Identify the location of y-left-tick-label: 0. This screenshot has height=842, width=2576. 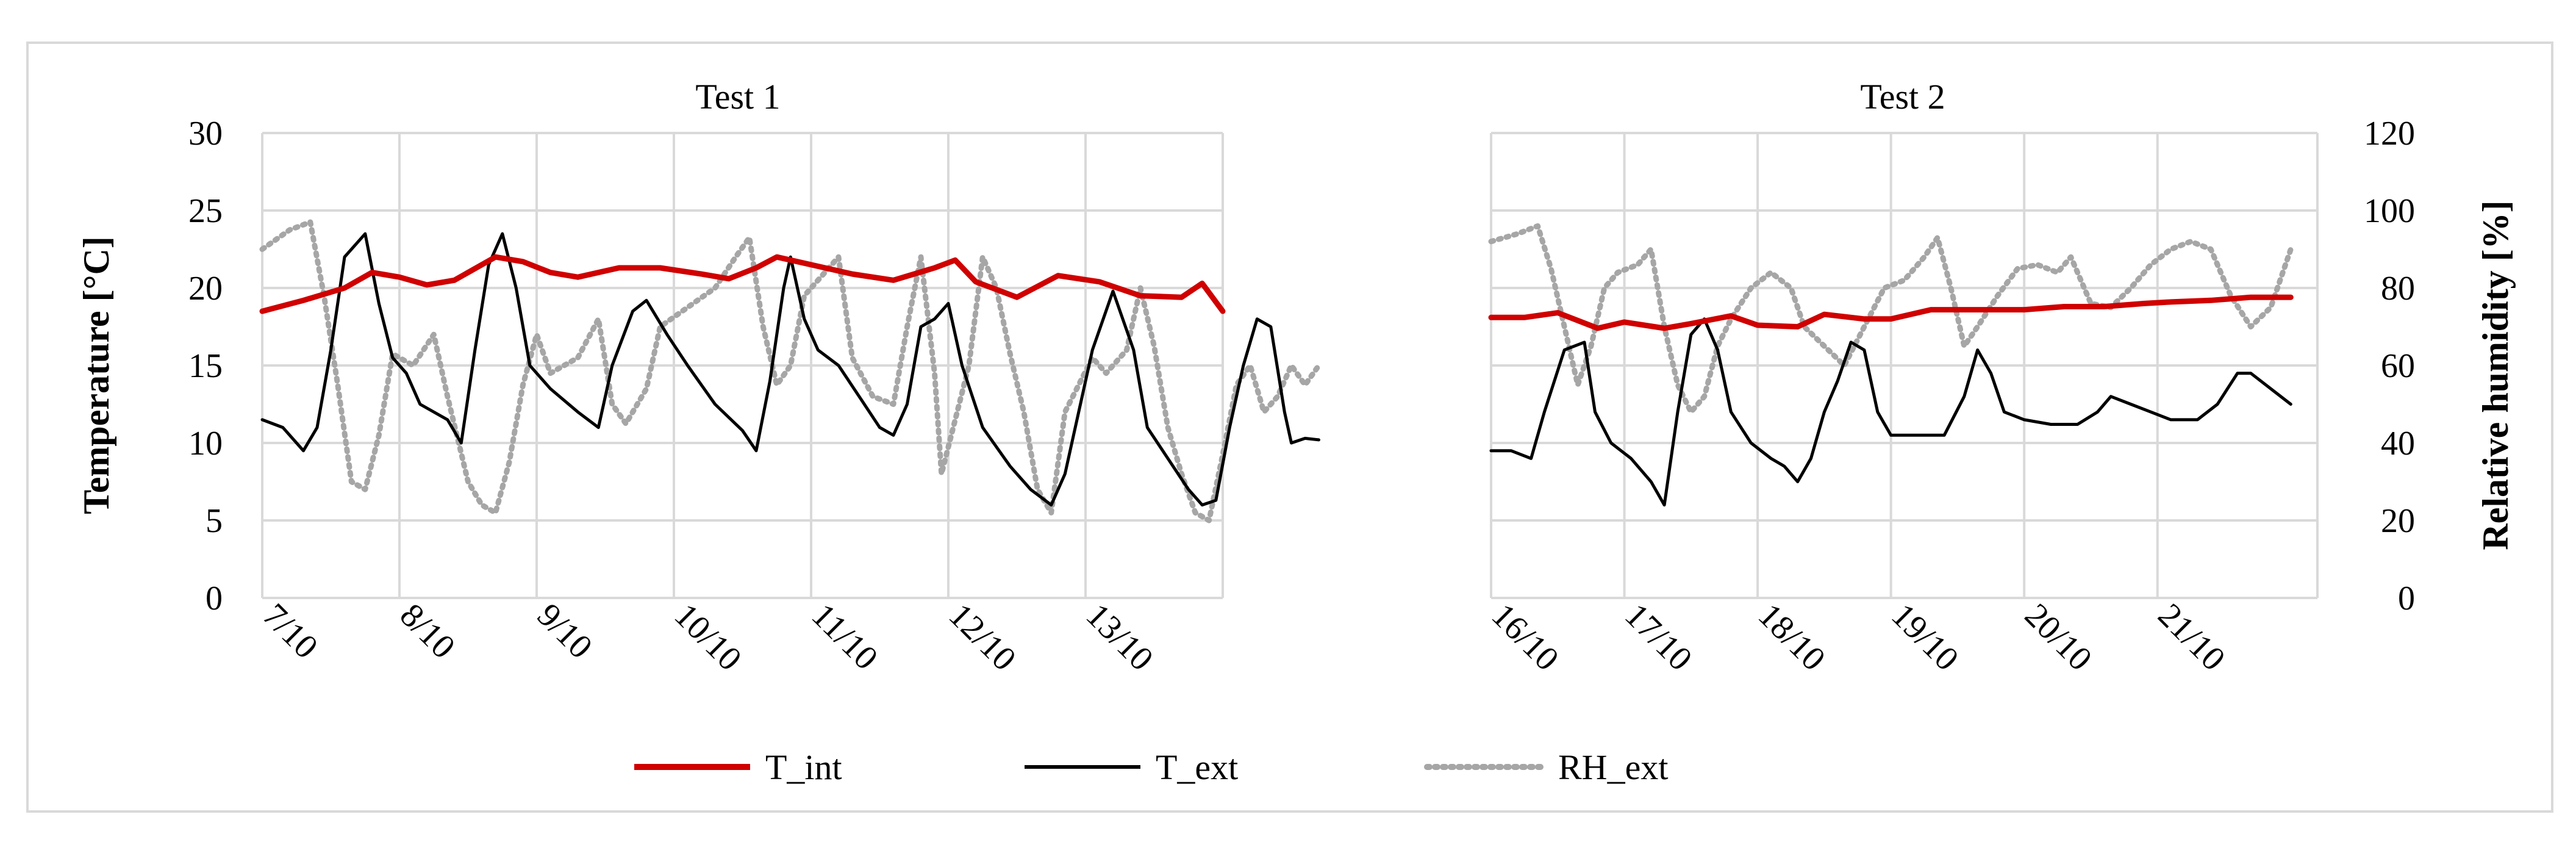
(214, 598).